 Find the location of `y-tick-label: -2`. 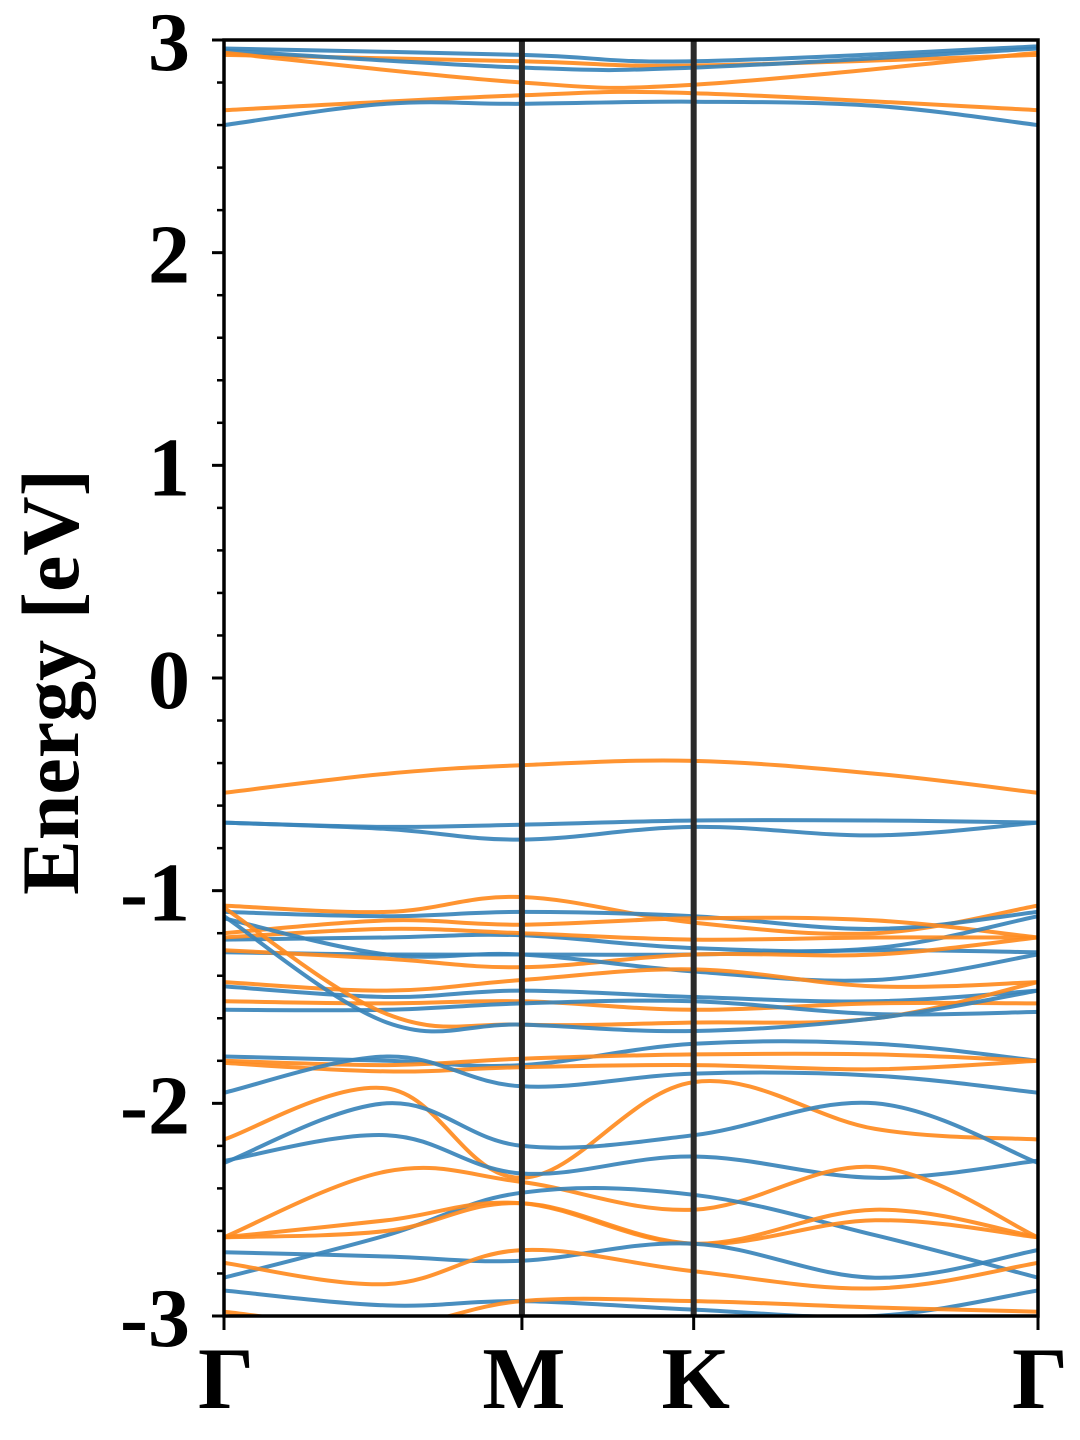

y-tick-label: -2 is located at coordinates (155, 1105).